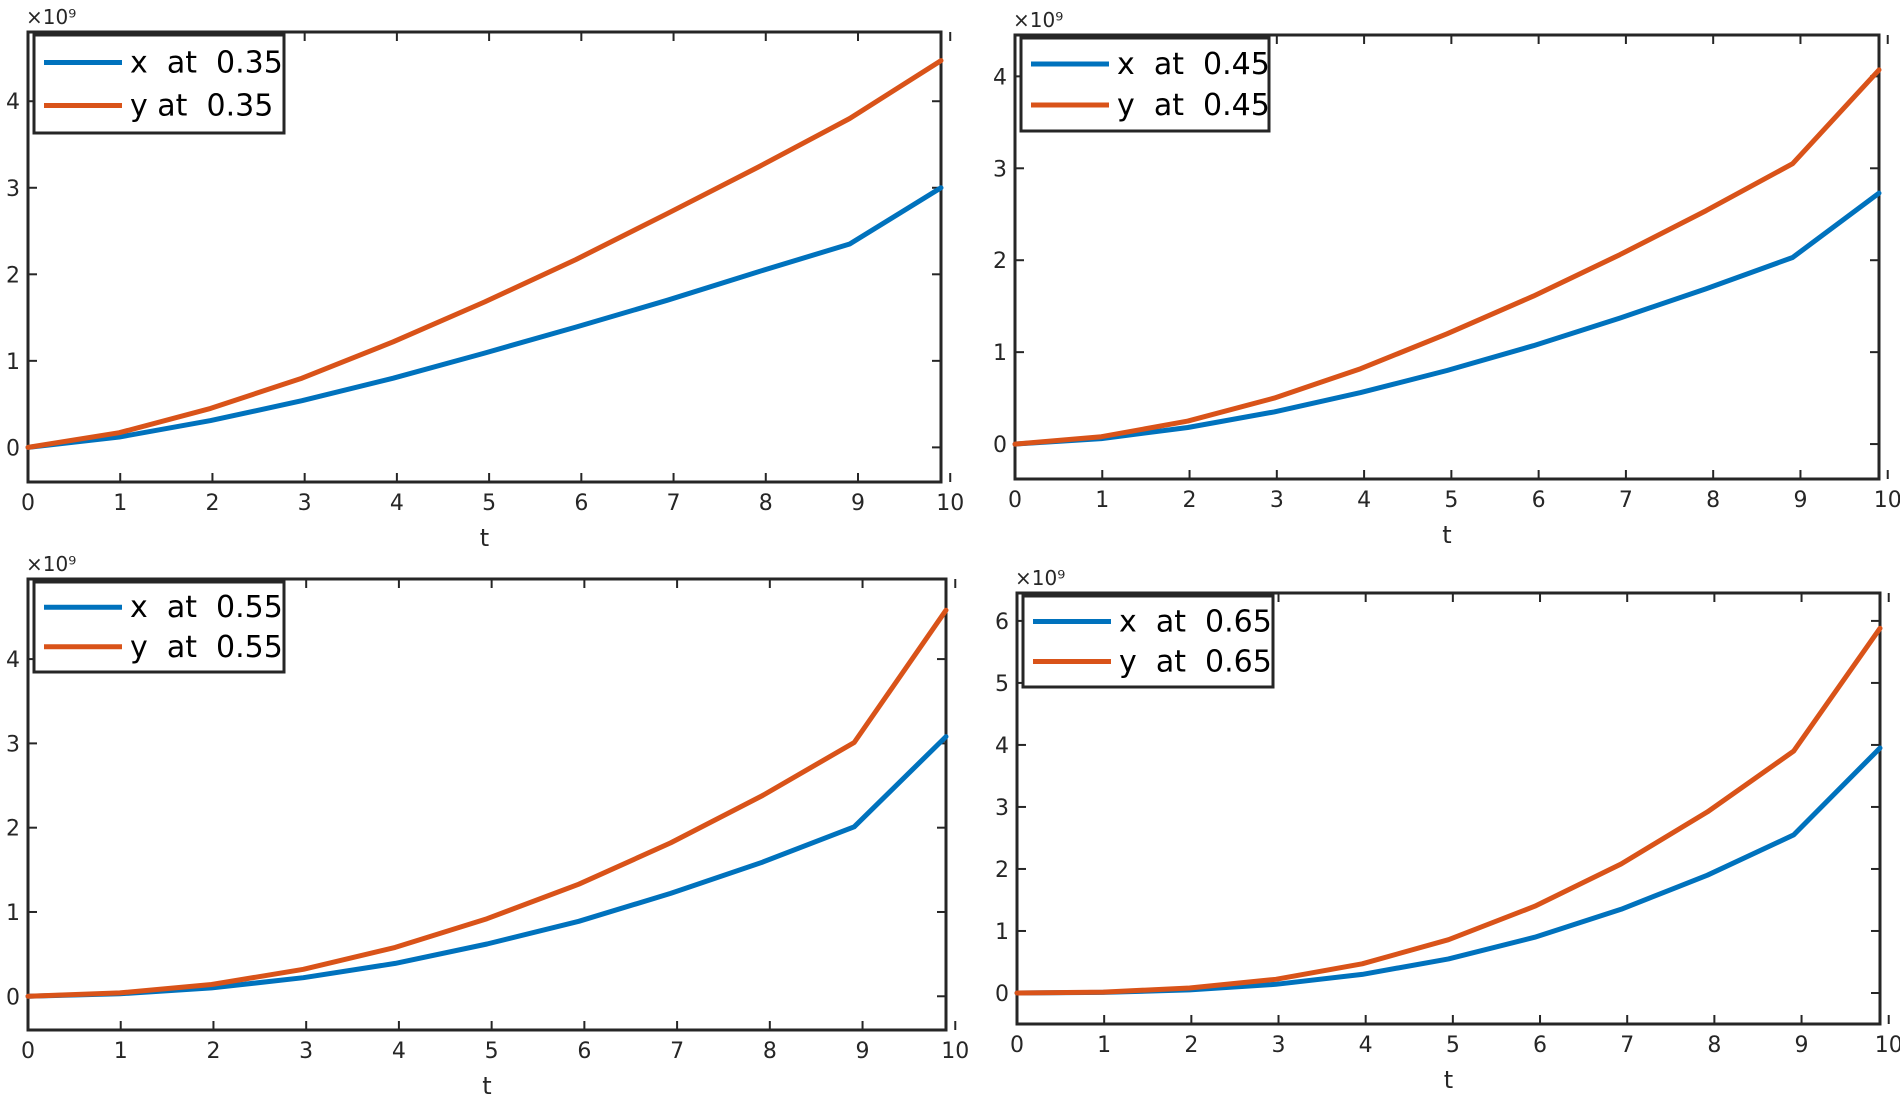  I want to click on y-tick-label: 5, so click(1002, 684).